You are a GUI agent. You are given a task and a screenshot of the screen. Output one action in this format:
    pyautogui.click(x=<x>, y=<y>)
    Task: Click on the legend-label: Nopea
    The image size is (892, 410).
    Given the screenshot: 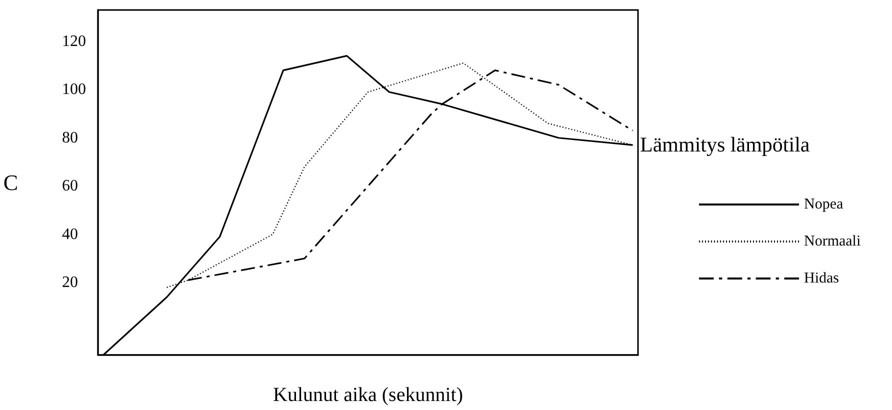 What is the action you would take?
    pyautogui.click(x=824, y=204)
    